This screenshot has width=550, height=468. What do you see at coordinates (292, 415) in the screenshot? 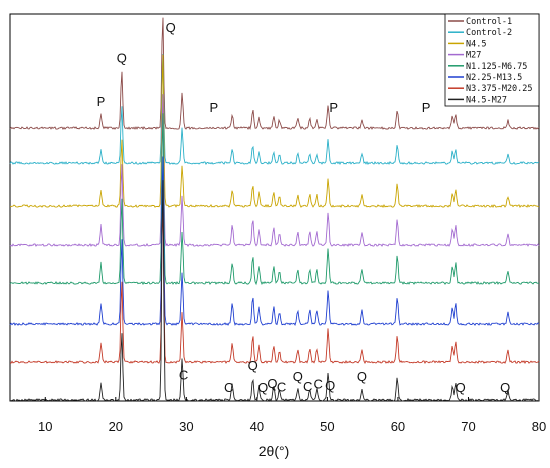
I see `x-axis-ticks: 10 20 30 40 50 60 70 80` at bounding box center [292, 415].